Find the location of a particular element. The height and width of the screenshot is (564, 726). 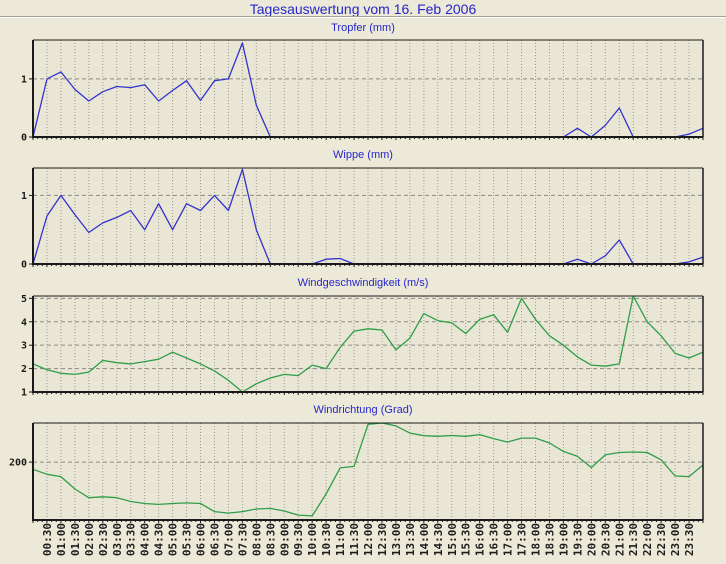

windgeschwindigkeit-ytick-label: 2 is located at coordinates (24, 369).